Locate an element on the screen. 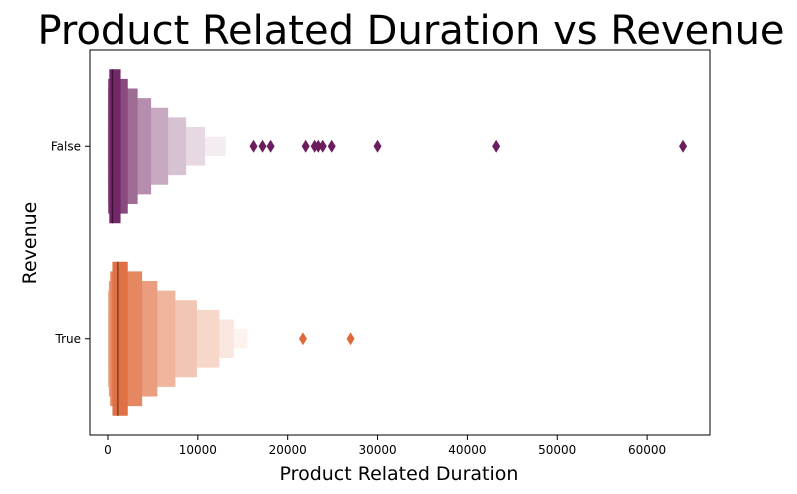 This screenshot has height=494, width=797. x-tick-label: 60000 is located at coordinates (647, 450).